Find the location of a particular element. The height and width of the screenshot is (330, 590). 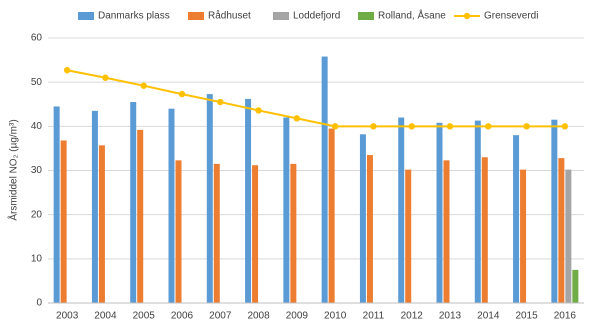

y-tick-label: 50 is located at coordinates (37, 82).